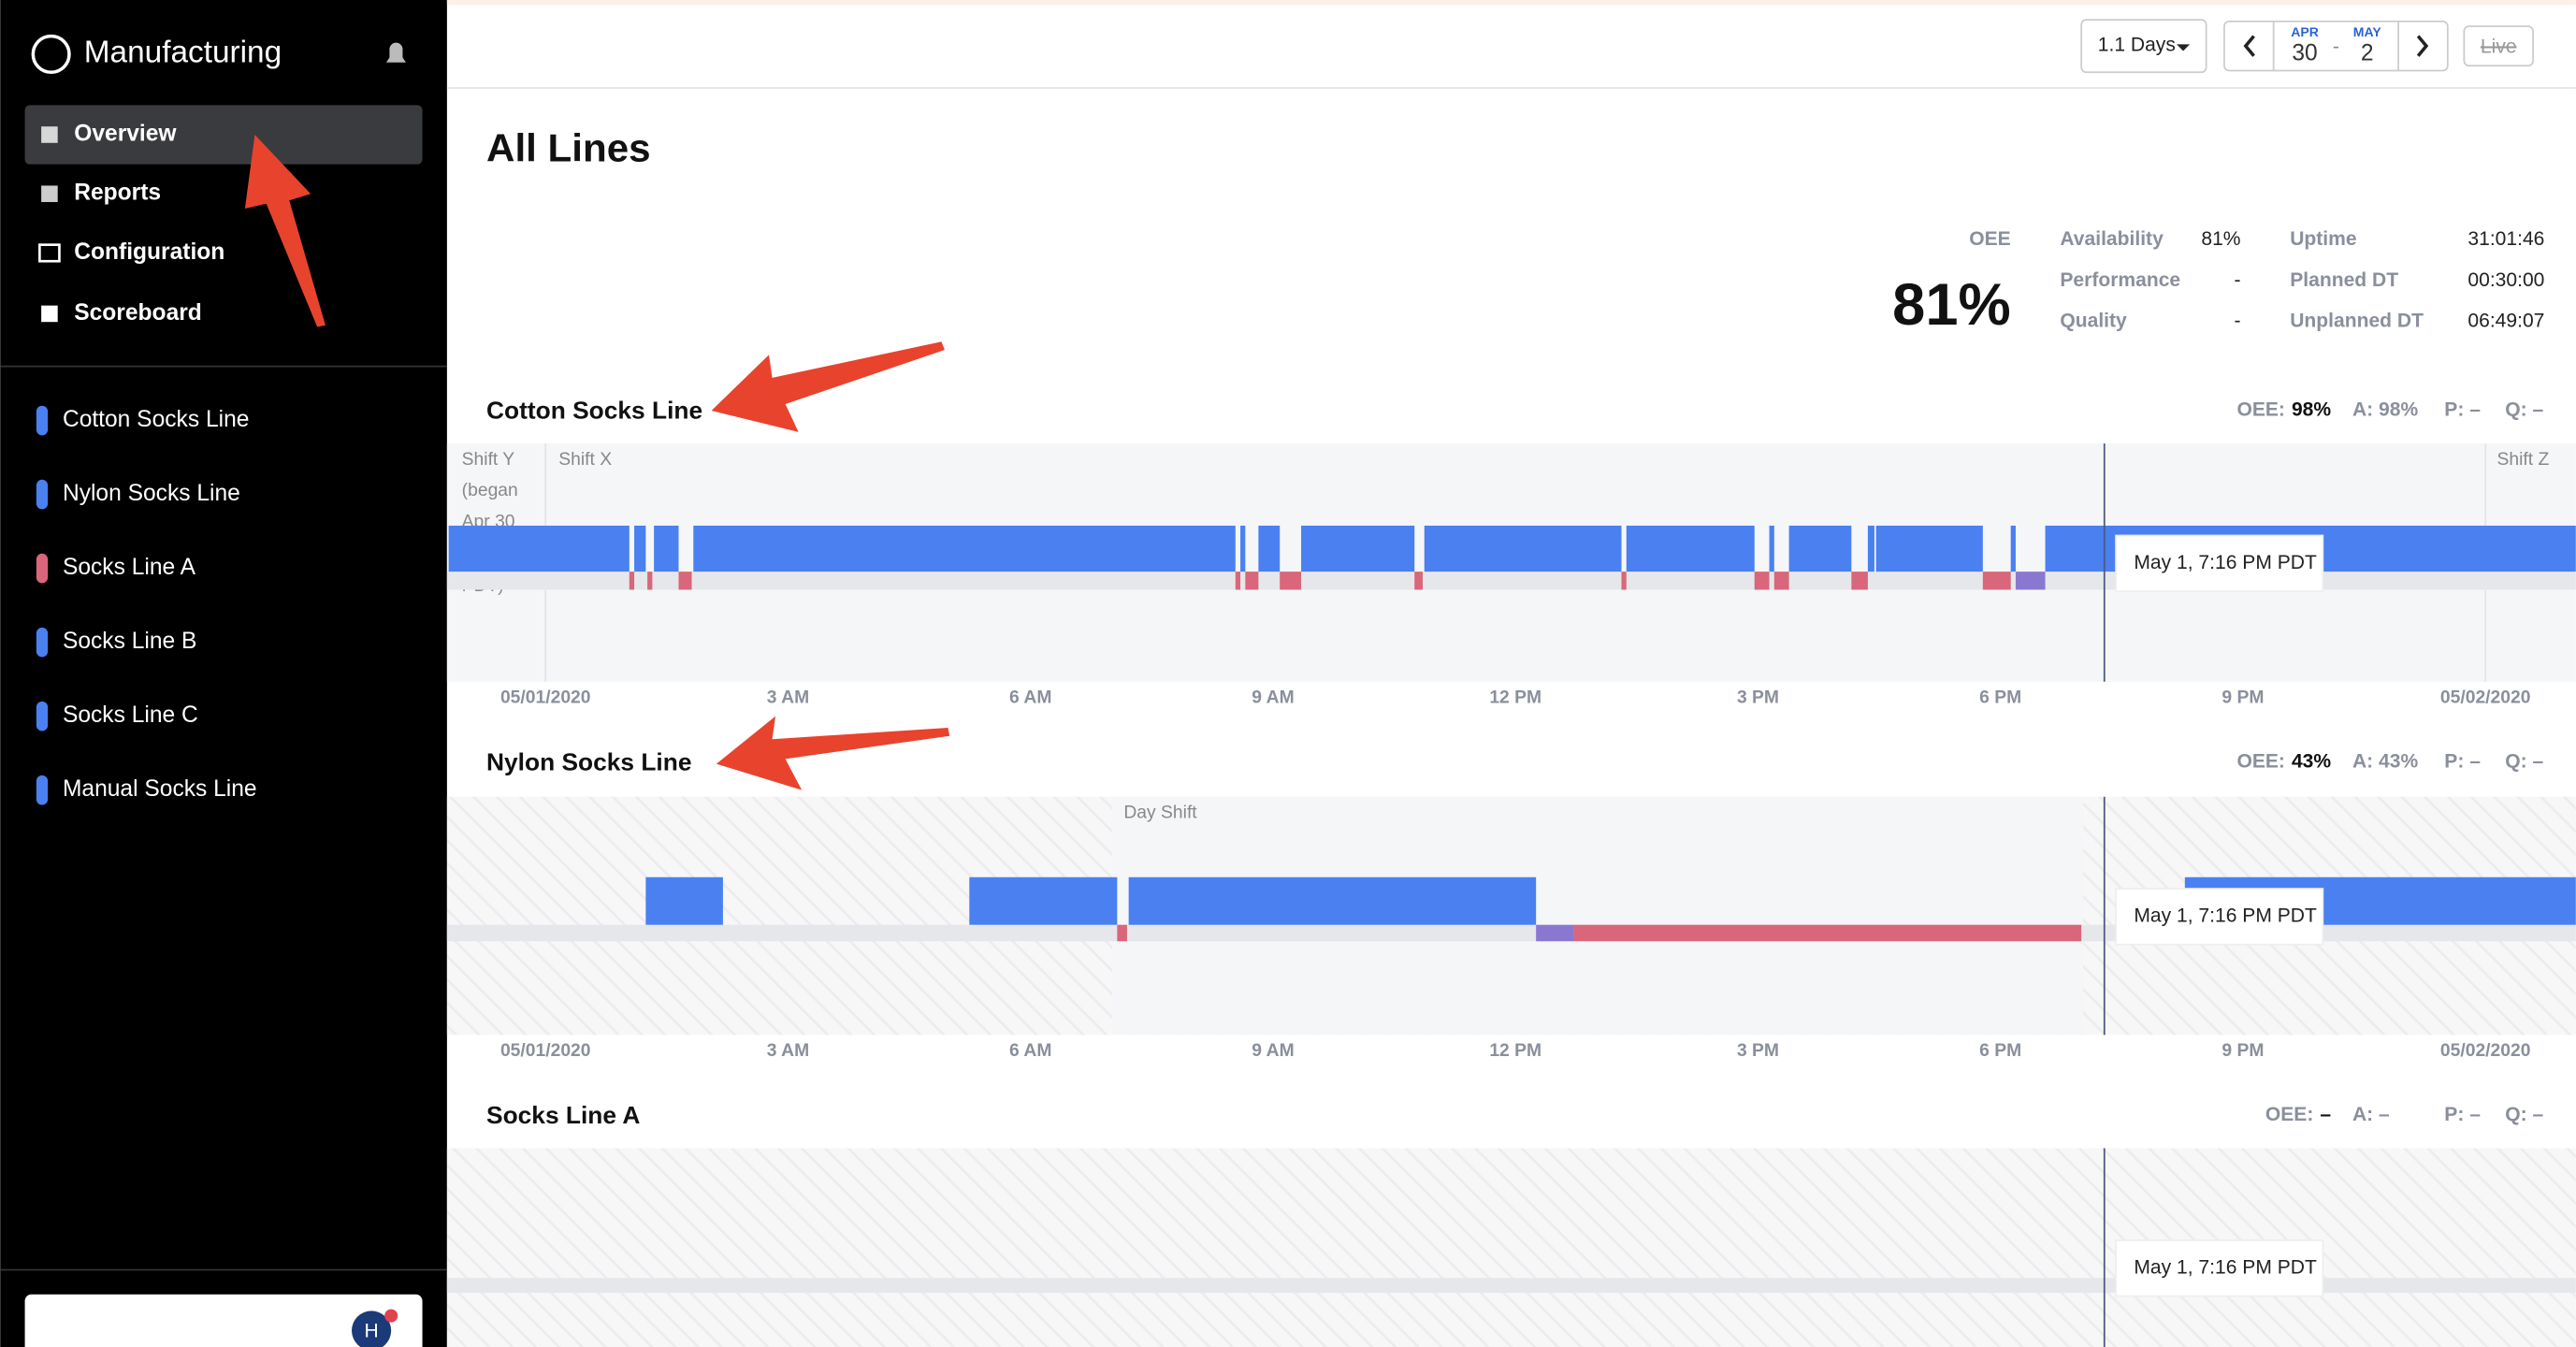 The height and width of the screenshot is (1347, 2576). I want to click on shift-label: Shift Z, so click(2522, 460).